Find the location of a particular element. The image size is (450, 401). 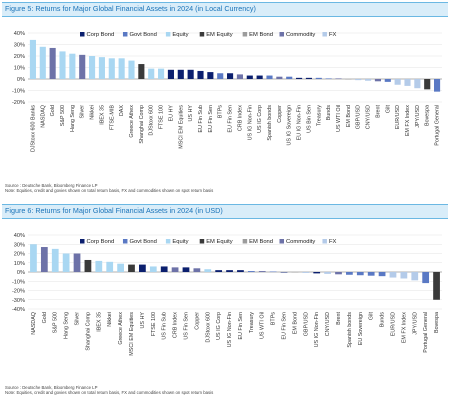

x-tick-label: EU HY is located at coordinates (171, 113).